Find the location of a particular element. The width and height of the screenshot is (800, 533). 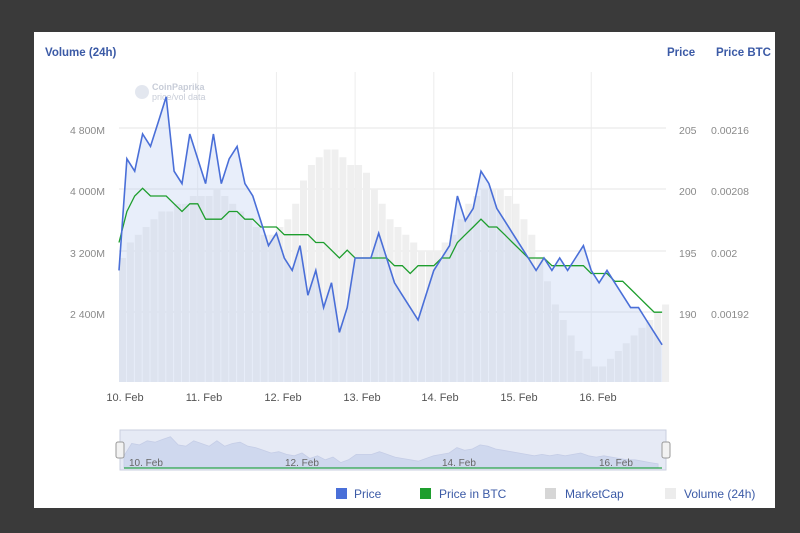

price-tick-label: 200 is located at coordinates (688, 192).